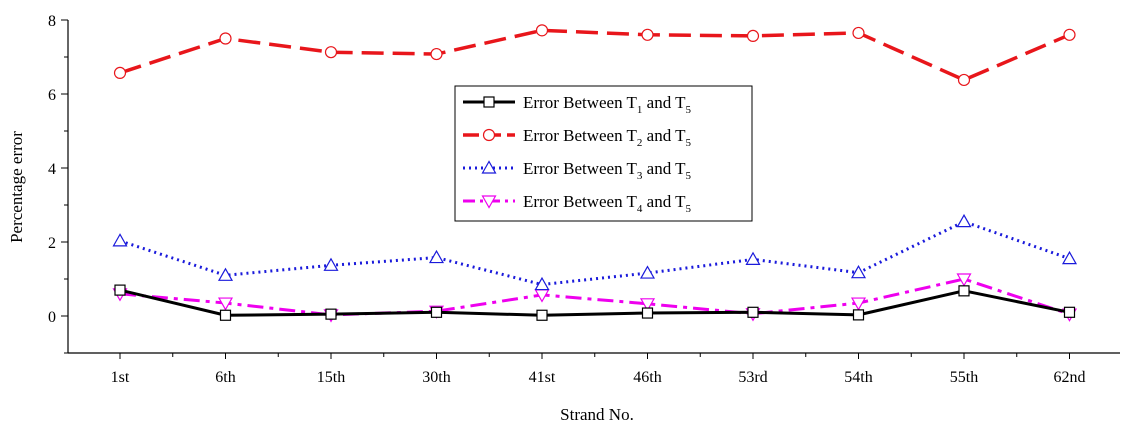 This screenshot has width=1130, height=429. I want to click on y-tick-label: 2, so click(52, 243).